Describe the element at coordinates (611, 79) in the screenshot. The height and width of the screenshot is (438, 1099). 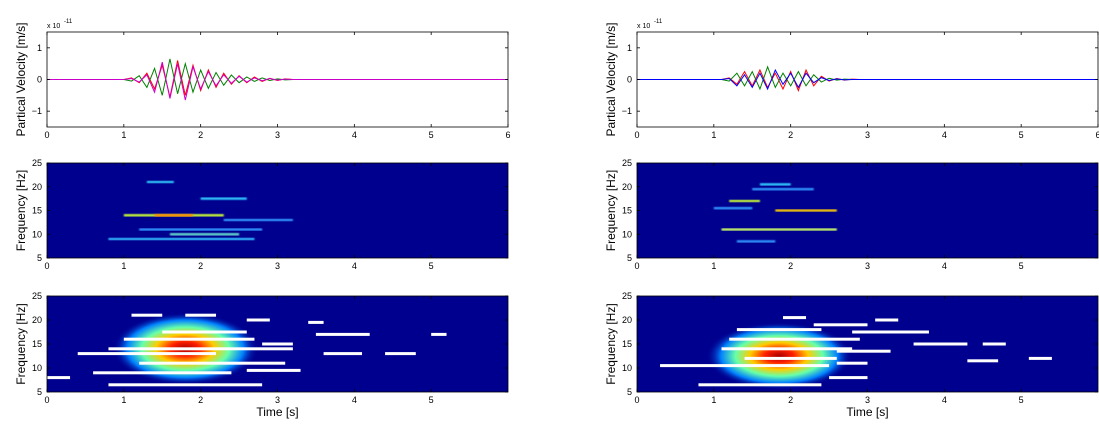
I see `y-axis-label: Partical Velocity [m/s]` at that location.